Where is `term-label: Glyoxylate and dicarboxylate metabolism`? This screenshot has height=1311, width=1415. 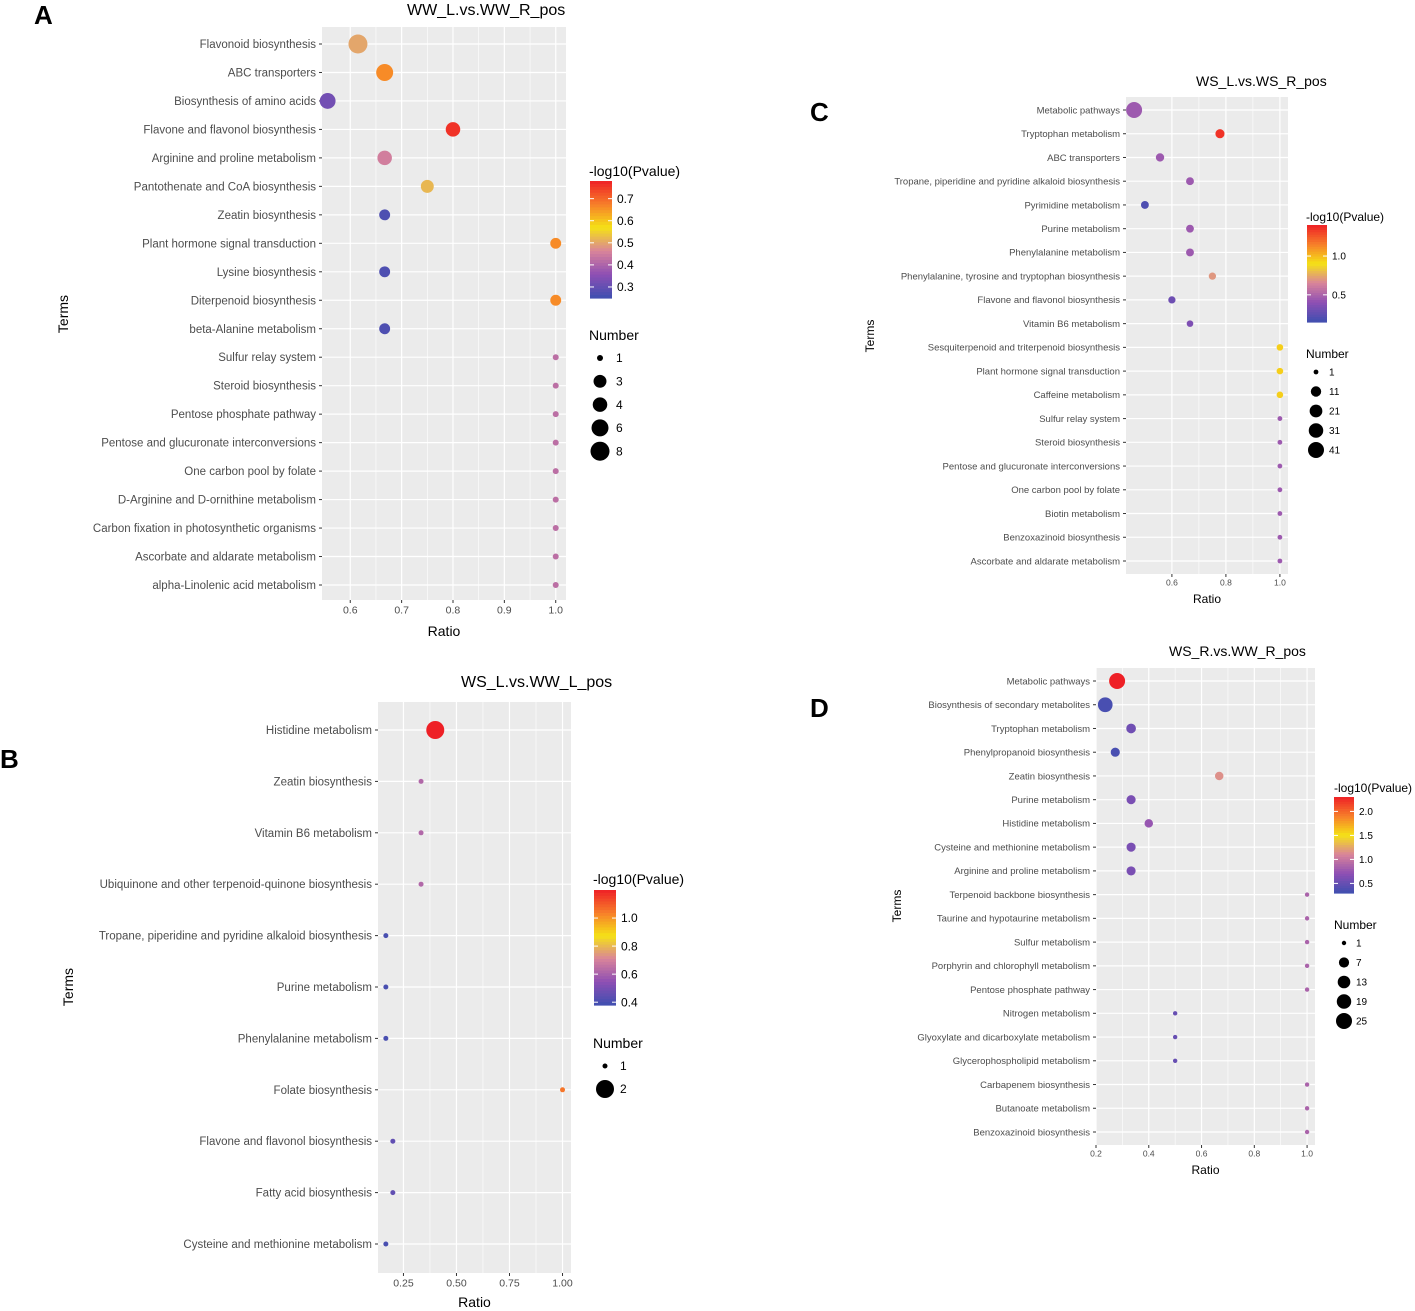 term-label: Glyoxylate and dicarboxylate metabolism is located at coordinates (1003, 1037).